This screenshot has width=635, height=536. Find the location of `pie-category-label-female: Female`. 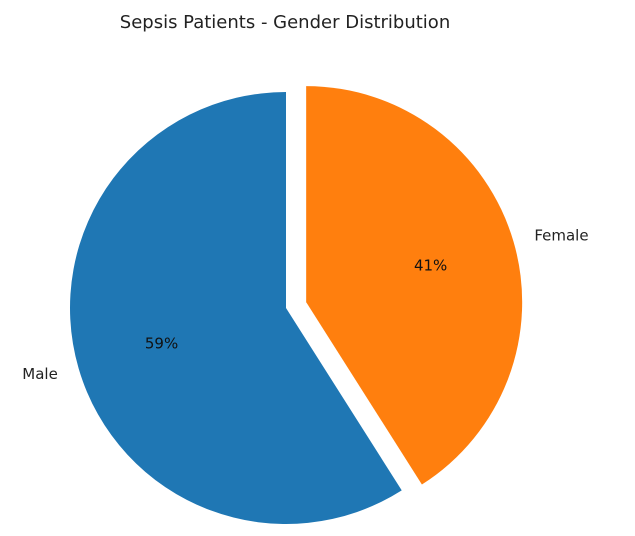

pie-category-label-female: Female is located at coordinates (561, 235).